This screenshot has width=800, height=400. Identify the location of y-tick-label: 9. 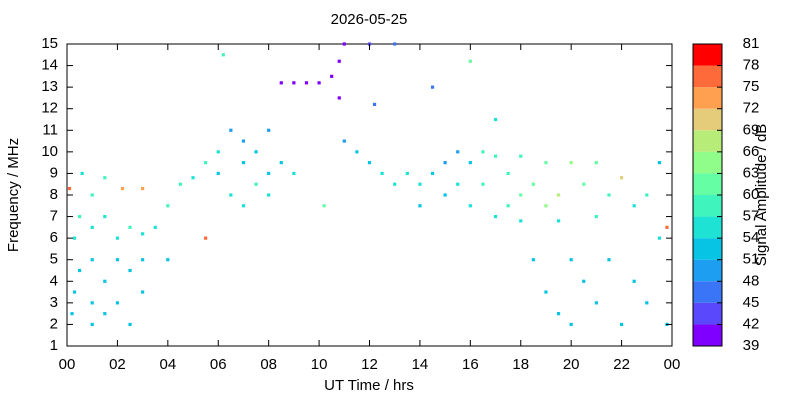
(54, 172).